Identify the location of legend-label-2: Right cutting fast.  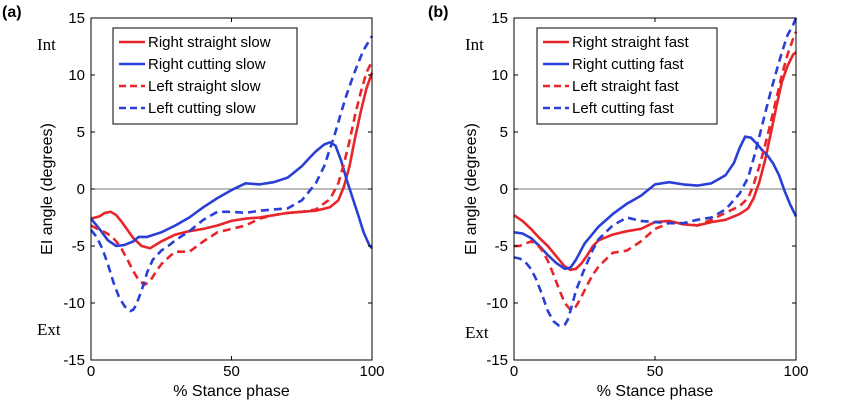
(628, 64).